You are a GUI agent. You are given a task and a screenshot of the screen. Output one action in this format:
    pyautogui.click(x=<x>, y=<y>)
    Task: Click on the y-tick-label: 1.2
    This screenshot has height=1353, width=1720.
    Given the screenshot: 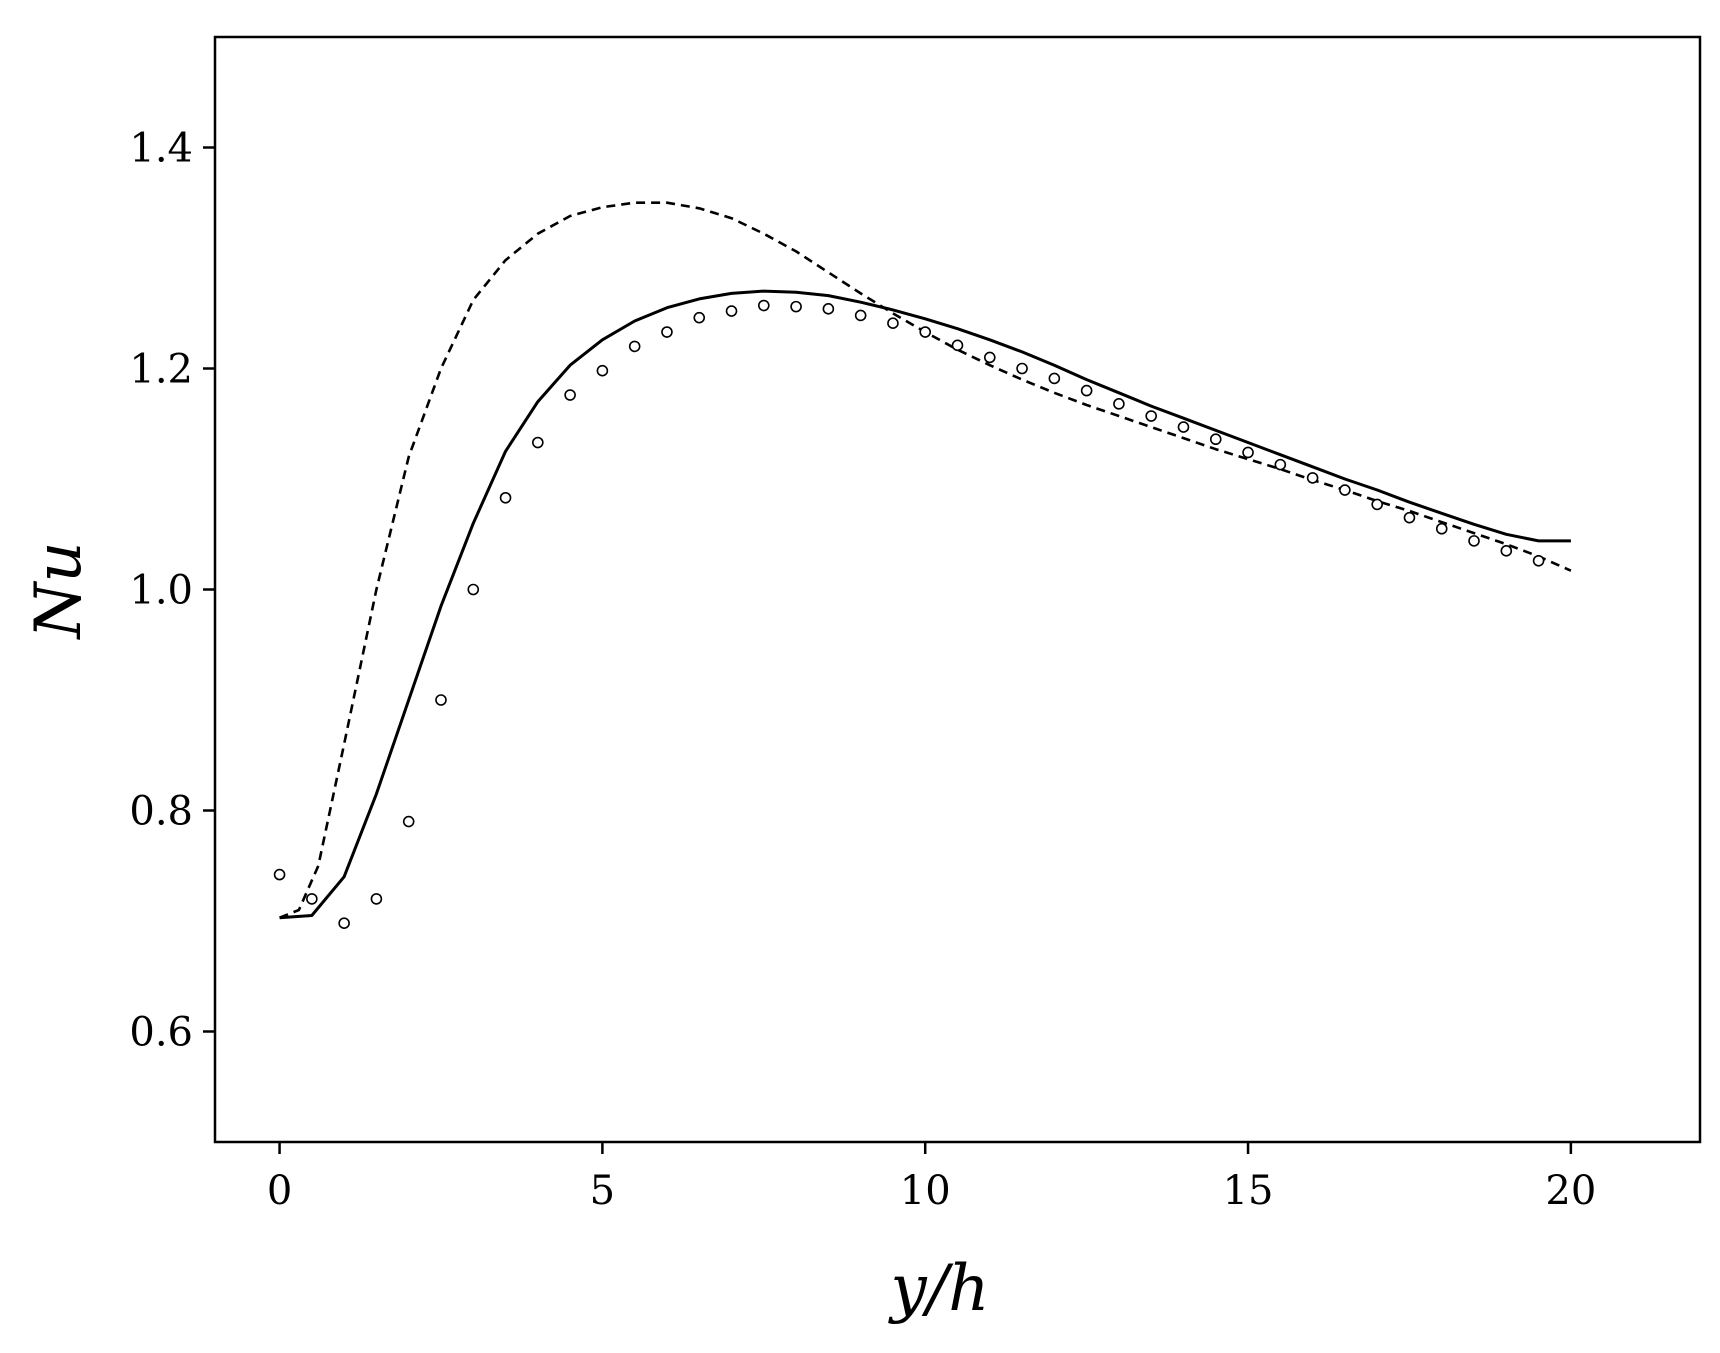 What is the action you would take?
    pyautogui.click(x=161, y=370)
    